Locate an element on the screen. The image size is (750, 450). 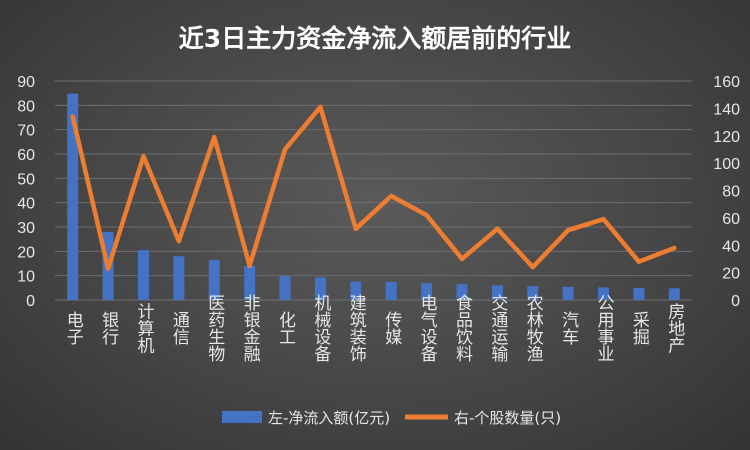
left-tick-label: 10 is located at coordinates (26, 277).